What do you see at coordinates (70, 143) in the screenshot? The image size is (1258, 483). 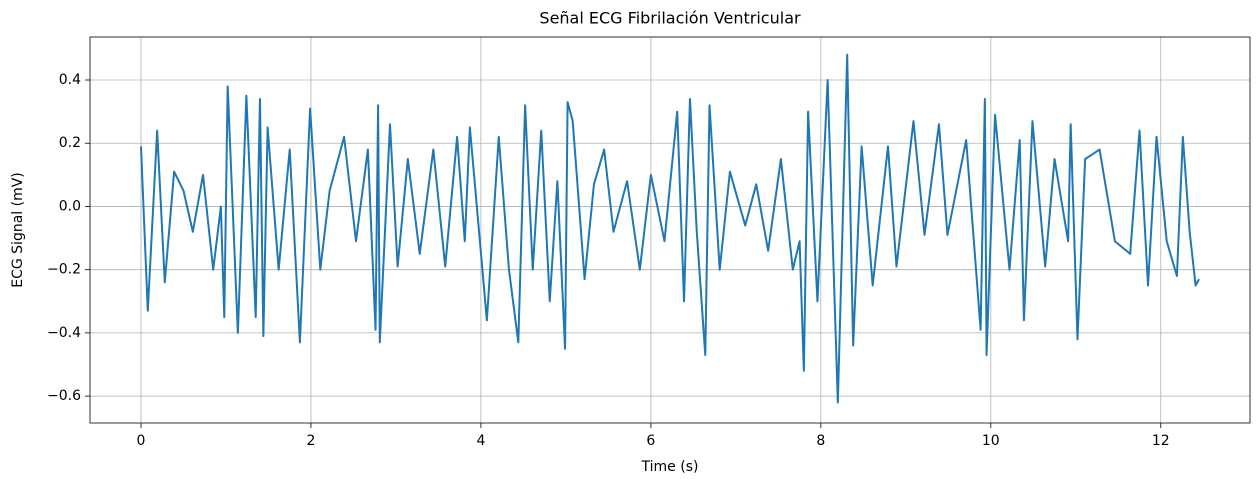 I see `y-tick-label: 0.2` at bounding box center [70, 143].